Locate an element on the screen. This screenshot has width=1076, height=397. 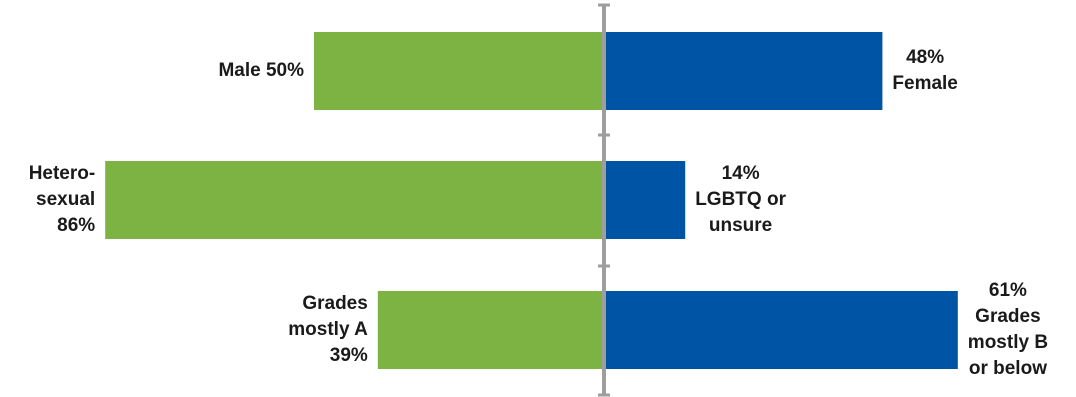
bar-label-left-2-line-2: 39% is located at coordinates (348, 355).